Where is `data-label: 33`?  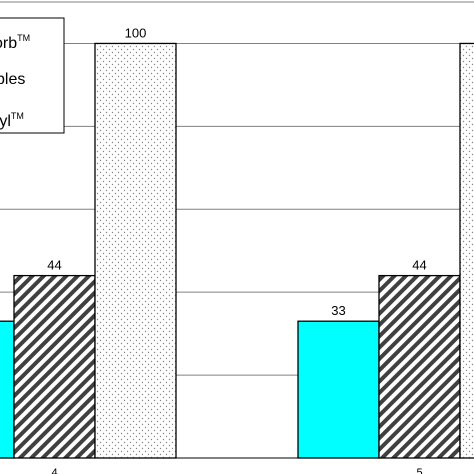
data-label: 33 is located at coordinates (338, 310).